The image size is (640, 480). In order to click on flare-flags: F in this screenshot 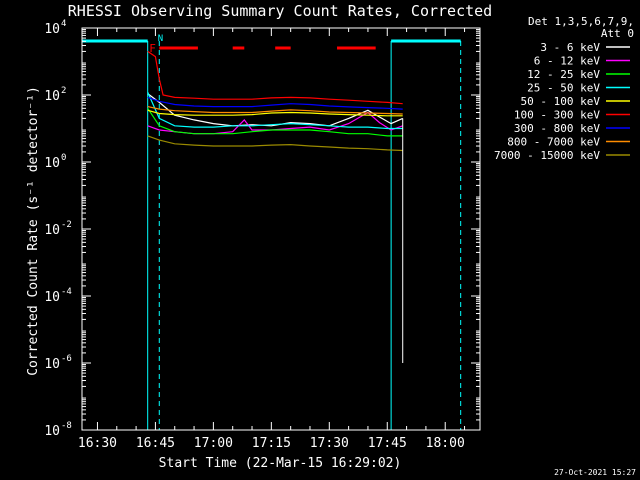, I will do `click(262, 48)`.